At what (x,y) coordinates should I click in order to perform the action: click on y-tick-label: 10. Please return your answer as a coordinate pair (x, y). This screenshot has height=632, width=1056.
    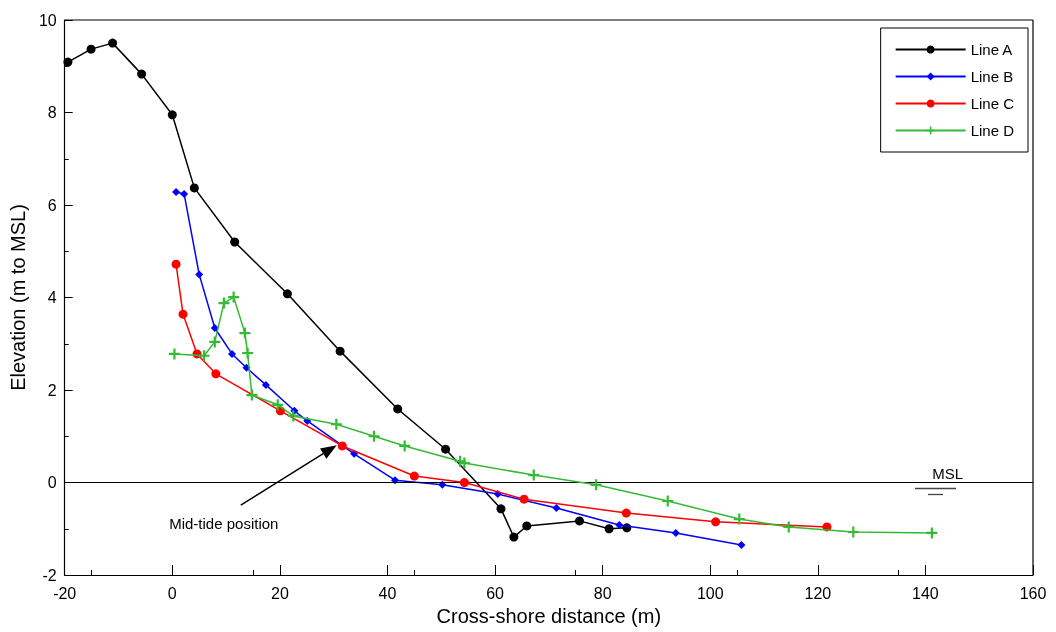
    Looking at the image, I should click on (47, 20).